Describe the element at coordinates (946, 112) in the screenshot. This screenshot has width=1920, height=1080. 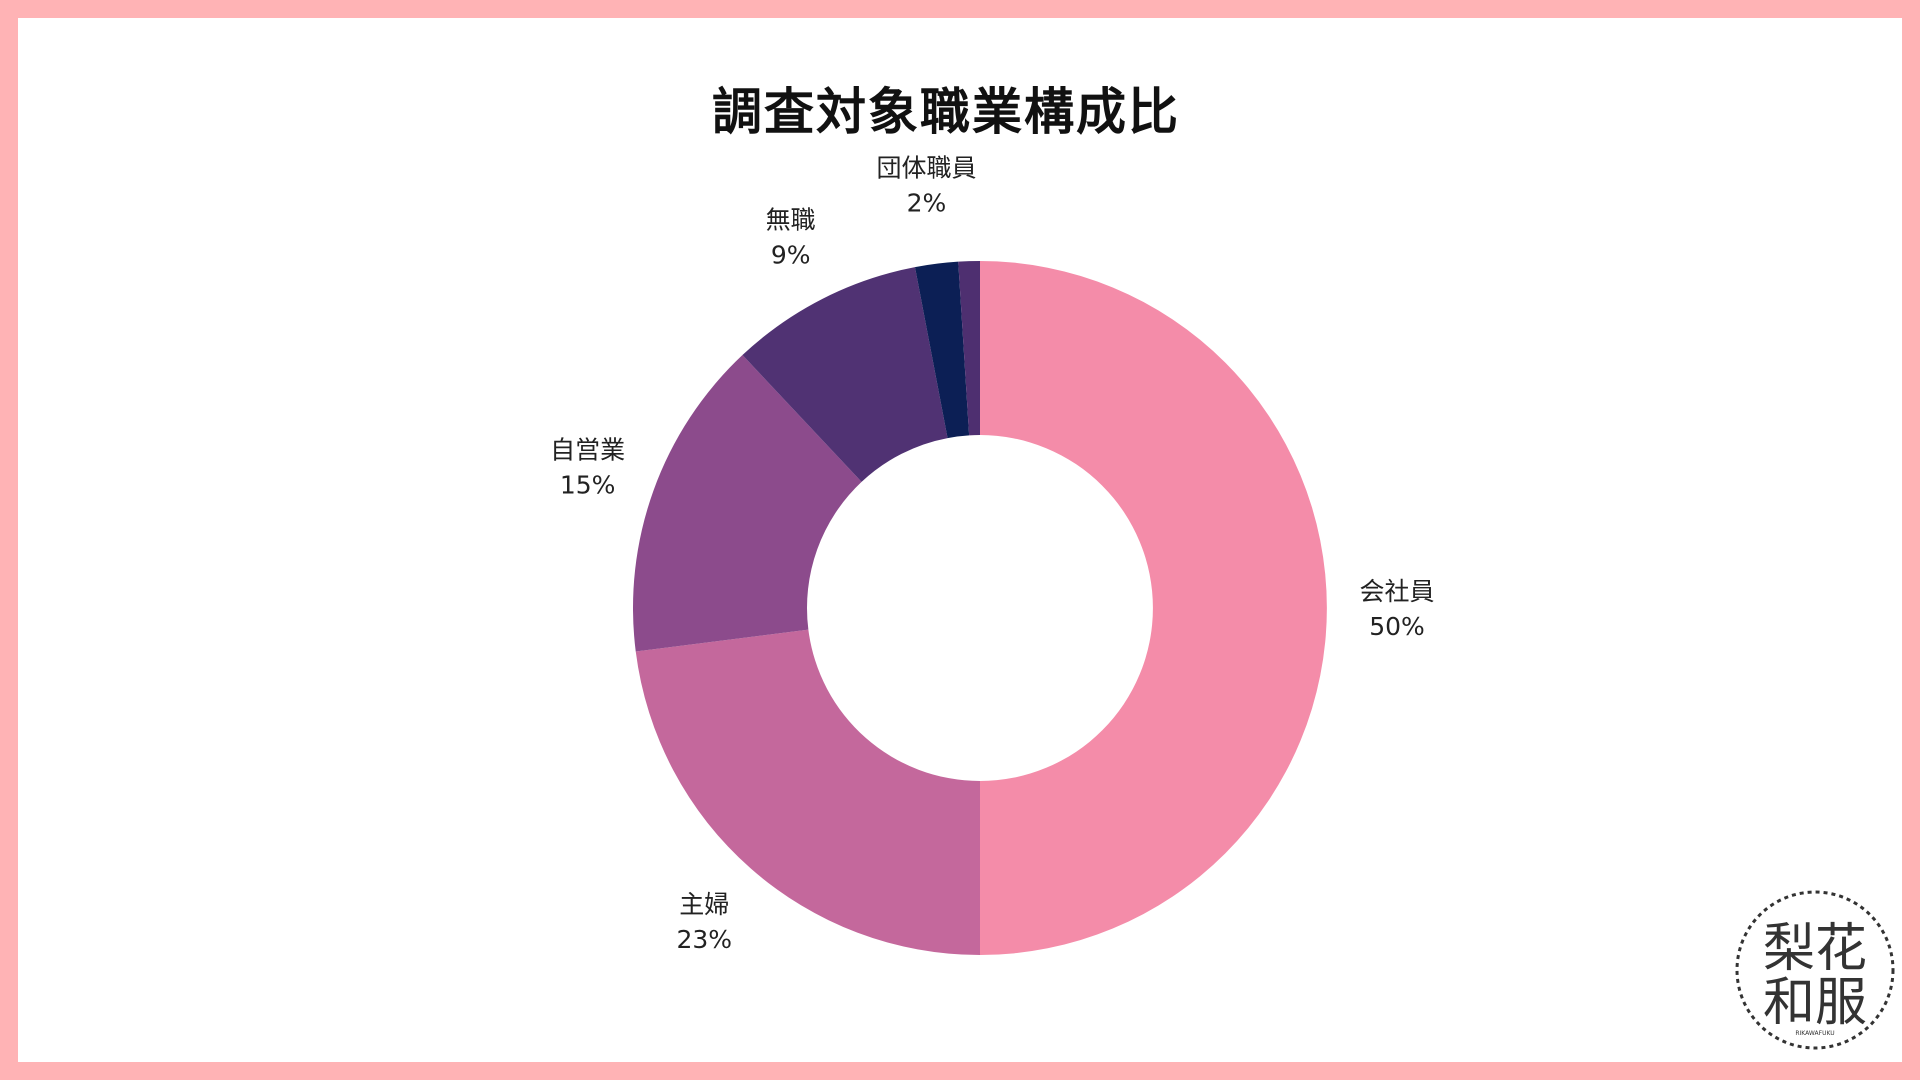
I see `chart-title: 調査対象職業構成比` at that location.